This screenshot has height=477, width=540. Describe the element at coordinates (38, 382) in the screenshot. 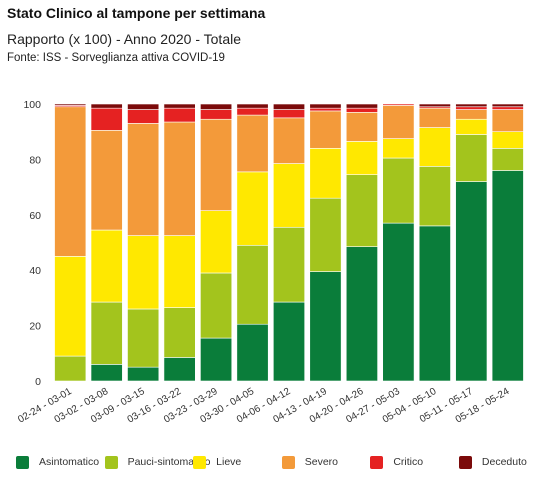

I see `y-tick-label: 0` at that location.